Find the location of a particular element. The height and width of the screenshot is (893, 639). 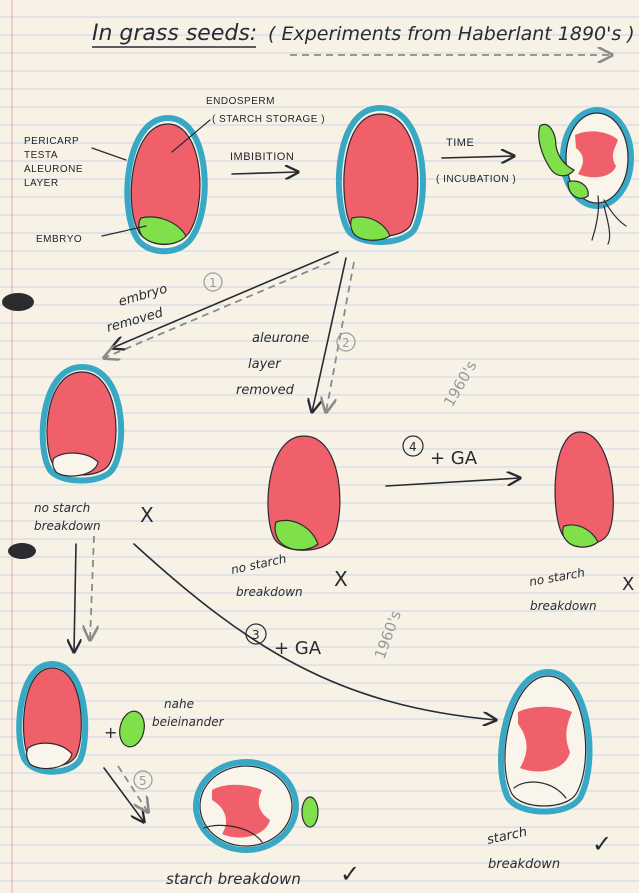

step5-number: 5 is located at coordinates (143, 781).